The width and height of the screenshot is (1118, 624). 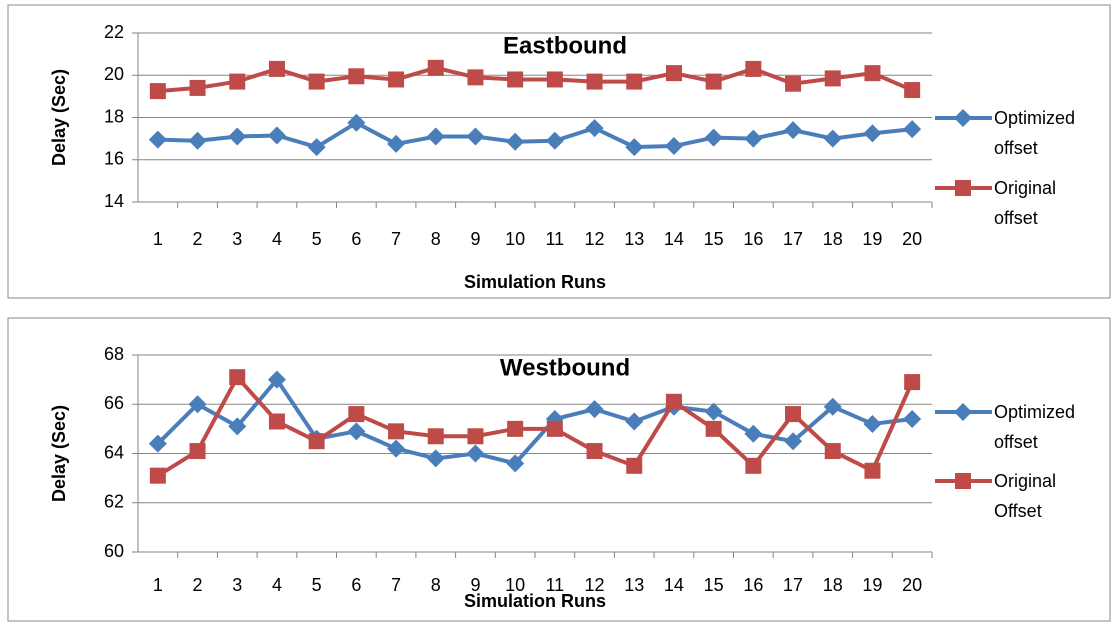 I want to click on x-tick-label: 14, so click(x=674, y=239).